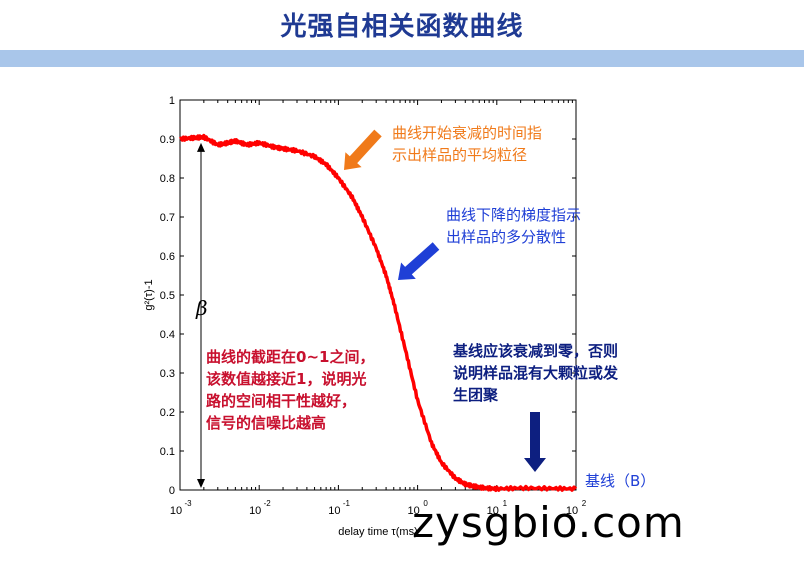 This screenshot has height=567, width=804. What do you see at coordinates (402, 27) in the screenshot?
I see `slide-title: 光强自相关函数曲线` at bounding box center [402, 27].